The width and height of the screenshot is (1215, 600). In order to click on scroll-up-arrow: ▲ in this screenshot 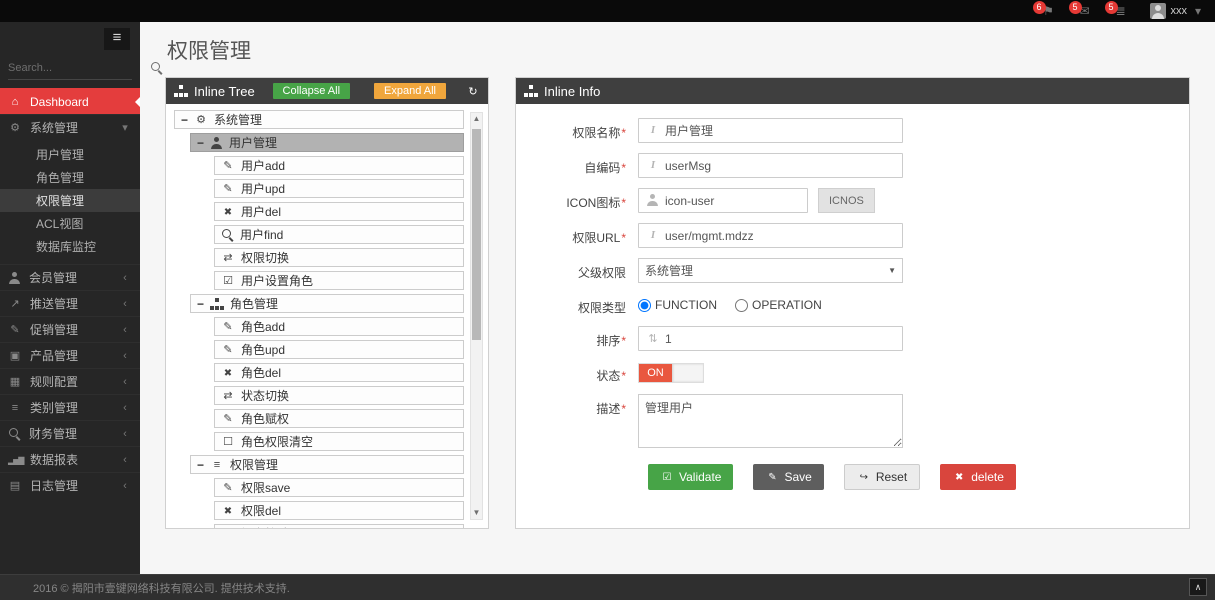, I will do `click(476, 118)`.